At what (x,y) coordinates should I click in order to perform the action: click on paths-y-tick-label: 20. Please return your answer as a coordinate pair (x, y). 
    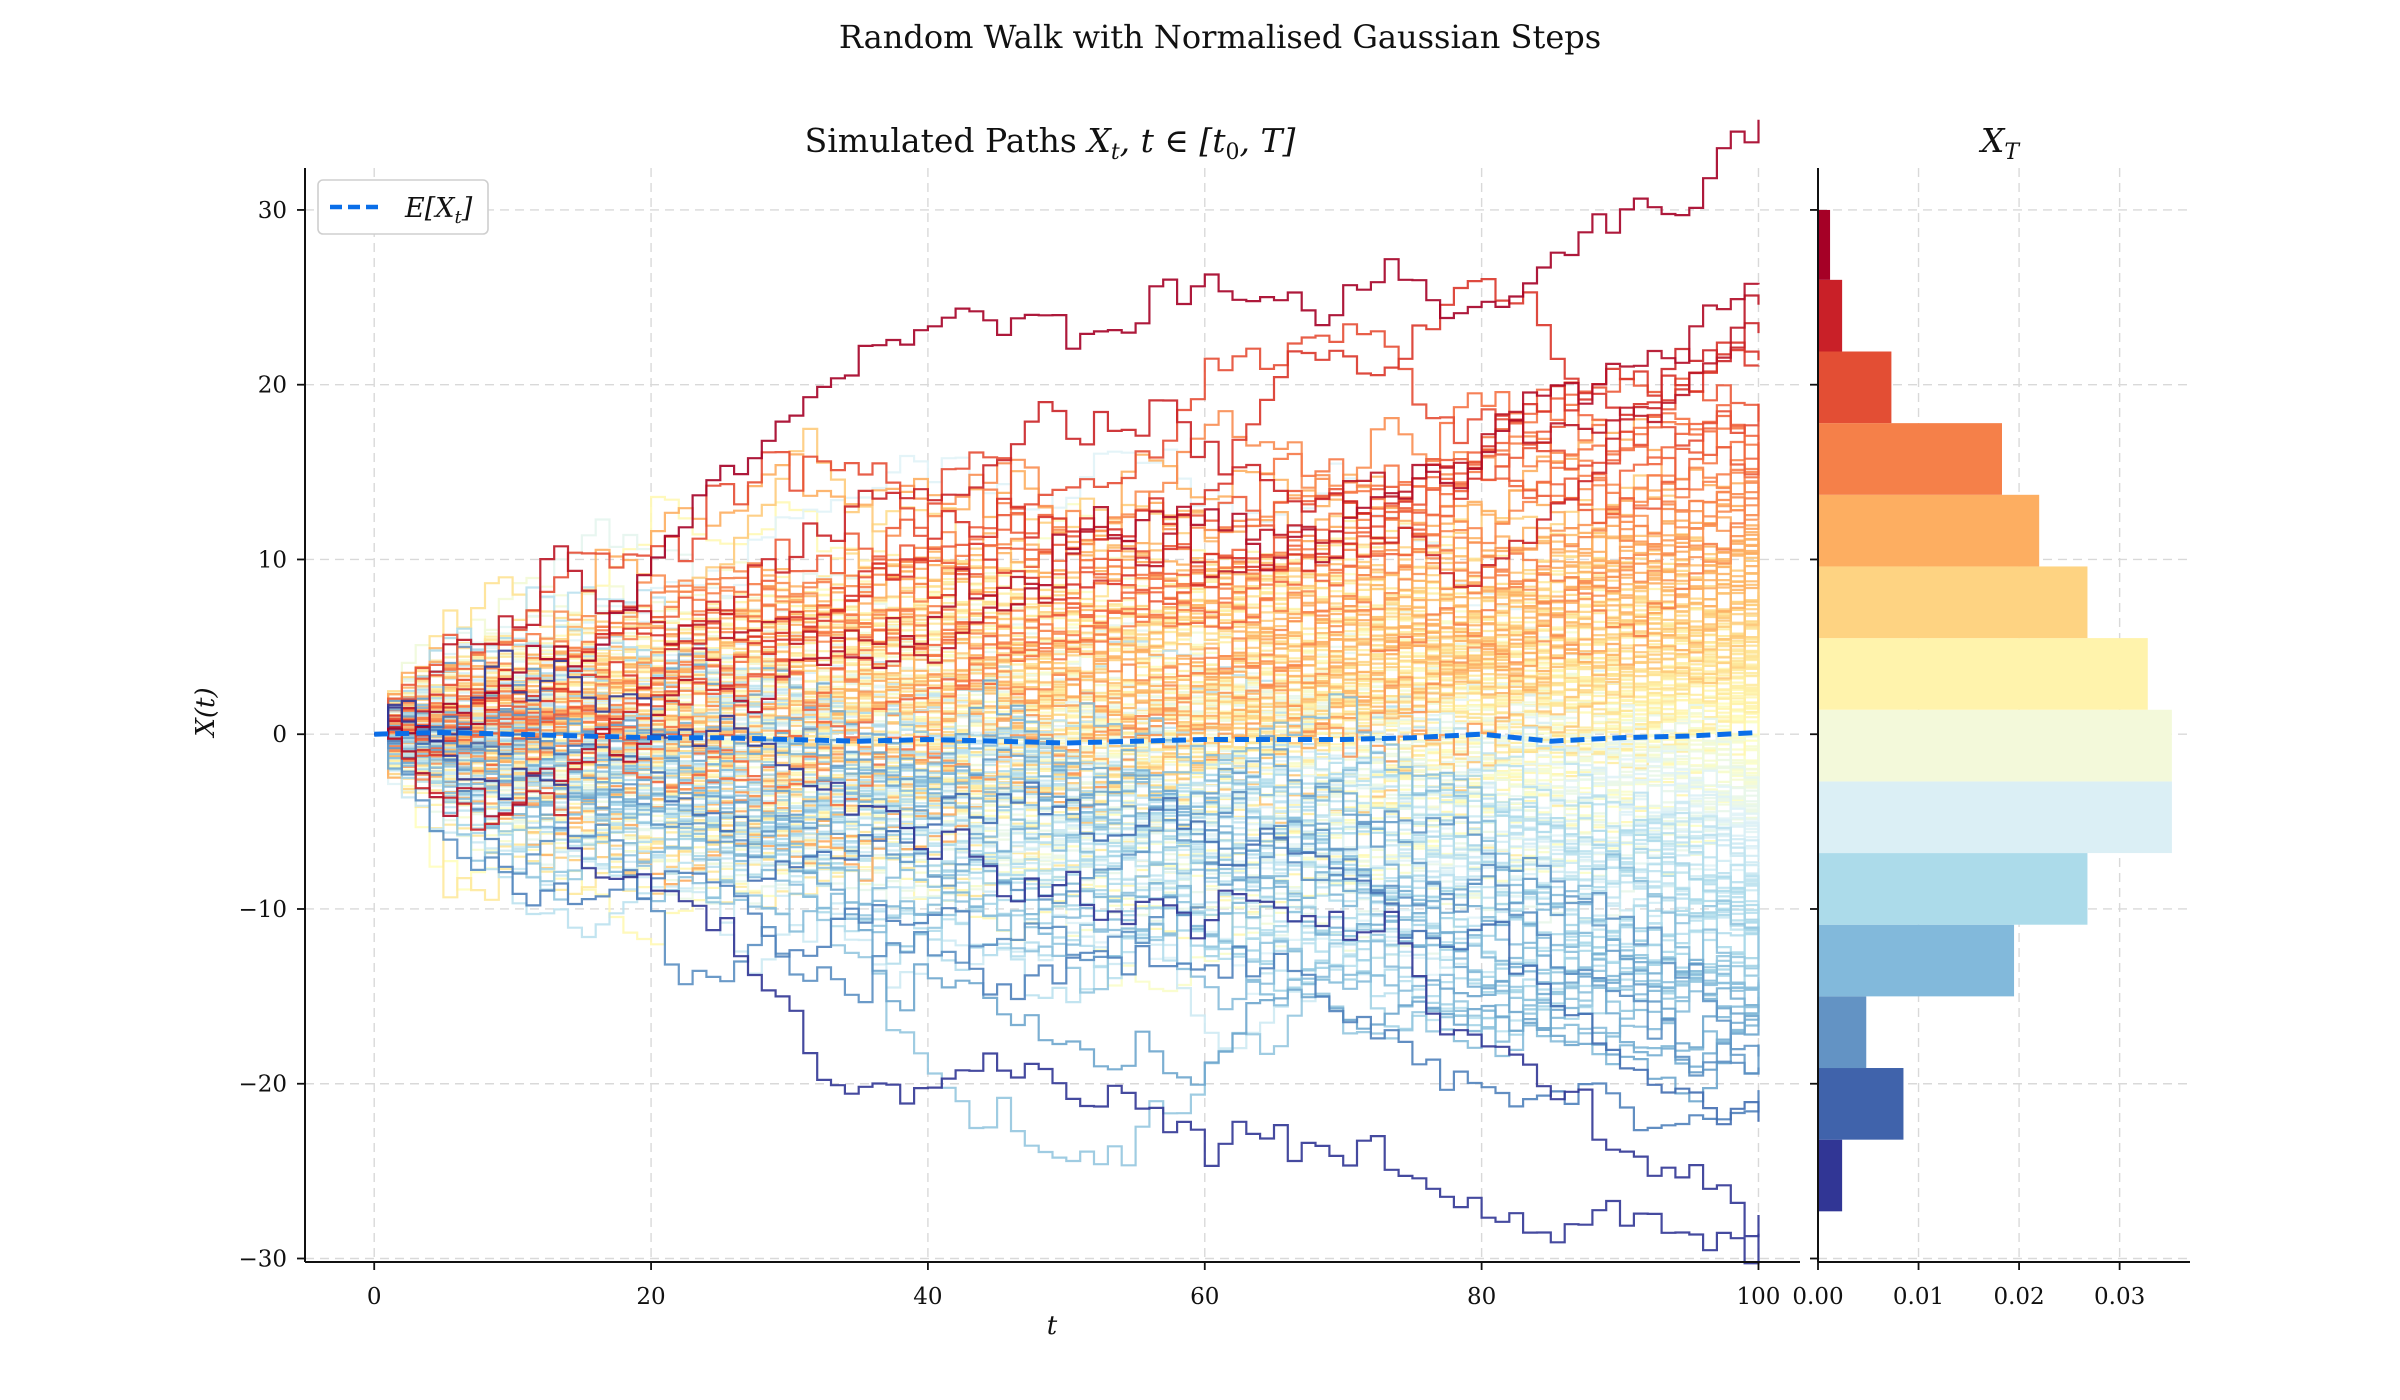
    Looking at the image, I should click on (272, 386).